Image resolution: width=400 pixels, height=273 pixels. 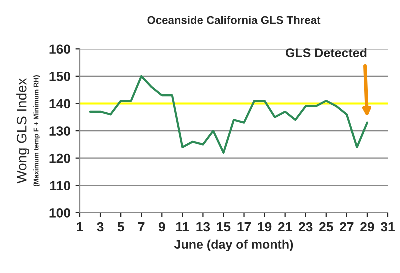 I want to click on x-tick-label: 3, so click(x=100, y=227).